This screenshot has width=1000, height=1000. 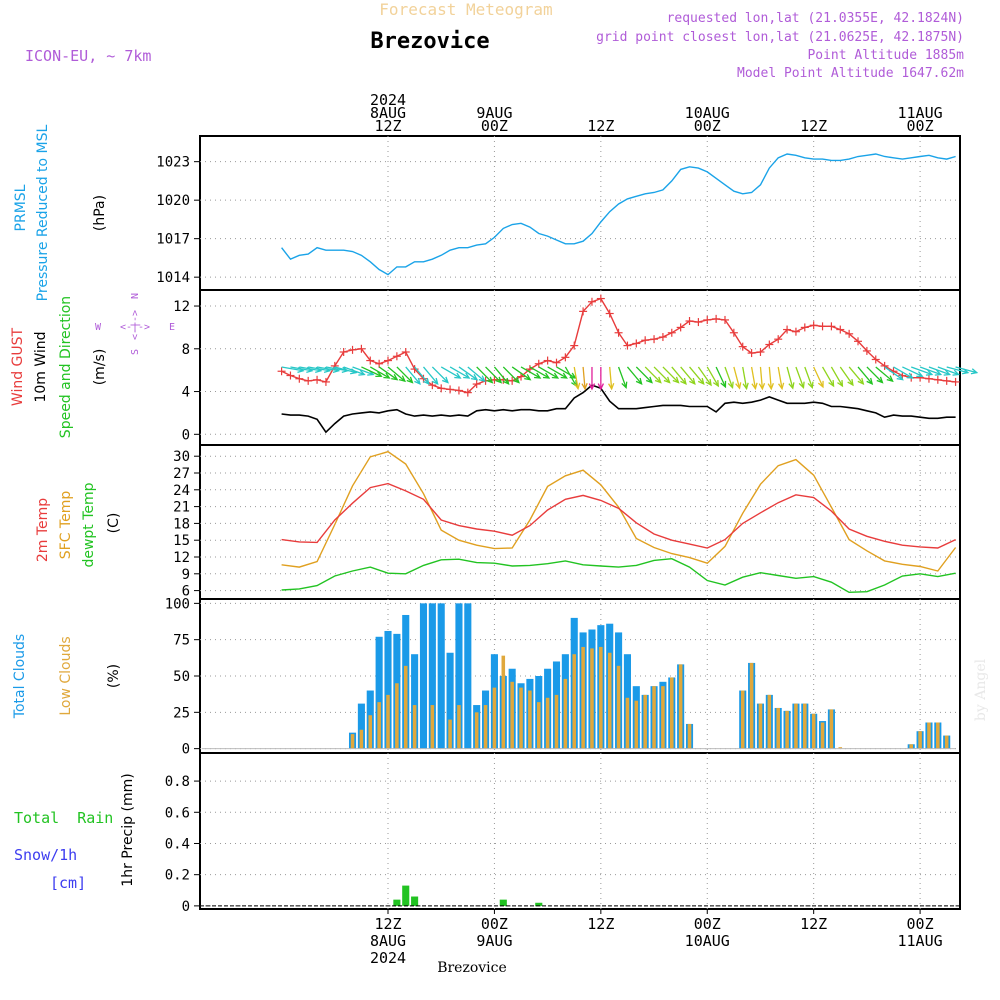 What do you see at coordinates (135, 352) in the screenshot?
I see `compass-south: S` at bounding box center [135, 352].